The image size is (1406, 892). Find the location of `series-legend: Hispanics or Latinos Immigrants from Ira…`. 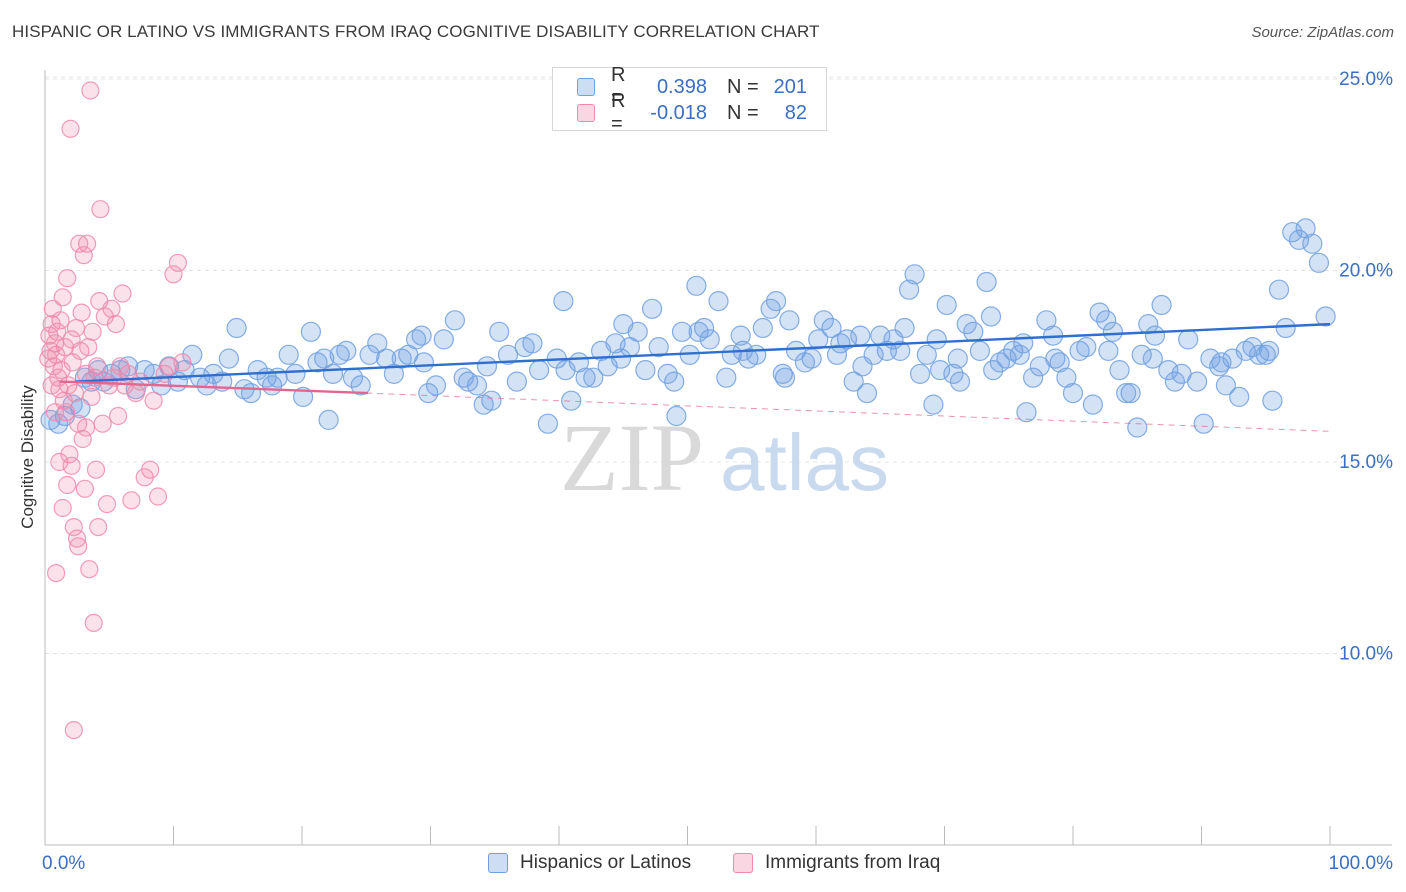

series-legend: Hispanics or Latinos Immigrants from Ira… is located at coordinates (703, 864).